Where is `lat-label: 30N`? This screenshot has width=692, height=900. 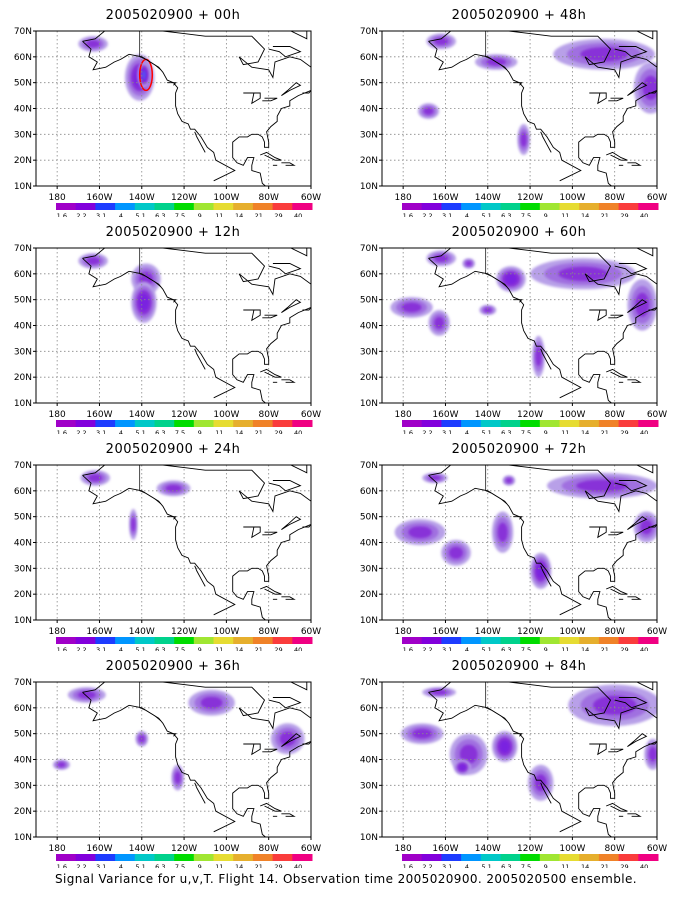
lat-label: 30N is located at coordinates (23, 569).